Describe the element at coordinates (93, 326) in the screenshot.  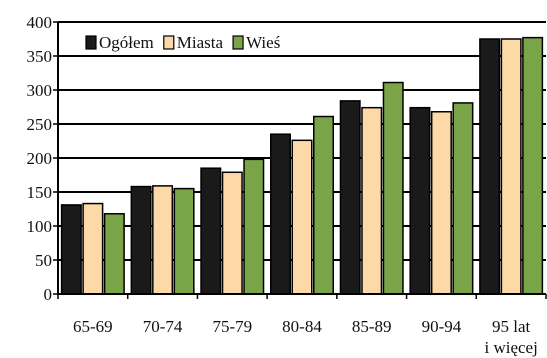
I see `x-category-label: 65-69` at that location.